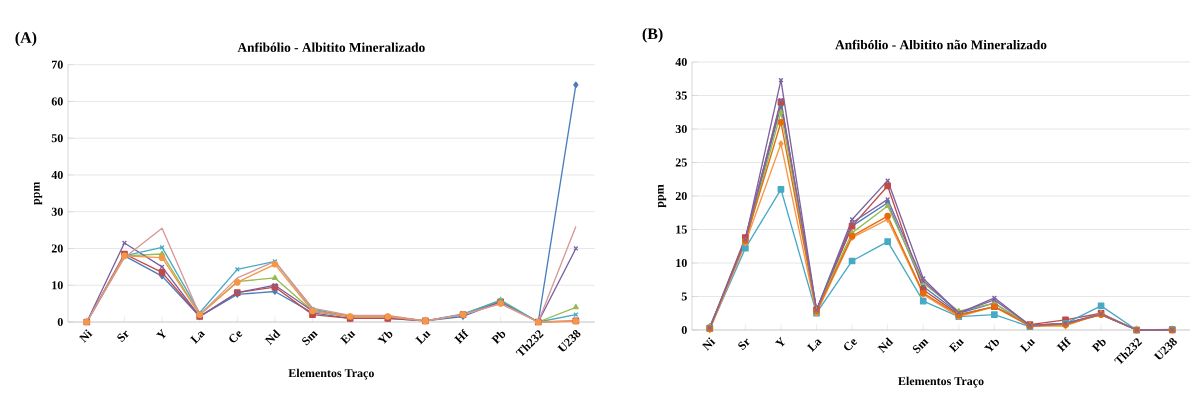 The image size is (1199, 401). What do you see at coordinates (57, 64) in the screenshot?
I see `y-tick-label: 70` at bounding box center [57, 64].